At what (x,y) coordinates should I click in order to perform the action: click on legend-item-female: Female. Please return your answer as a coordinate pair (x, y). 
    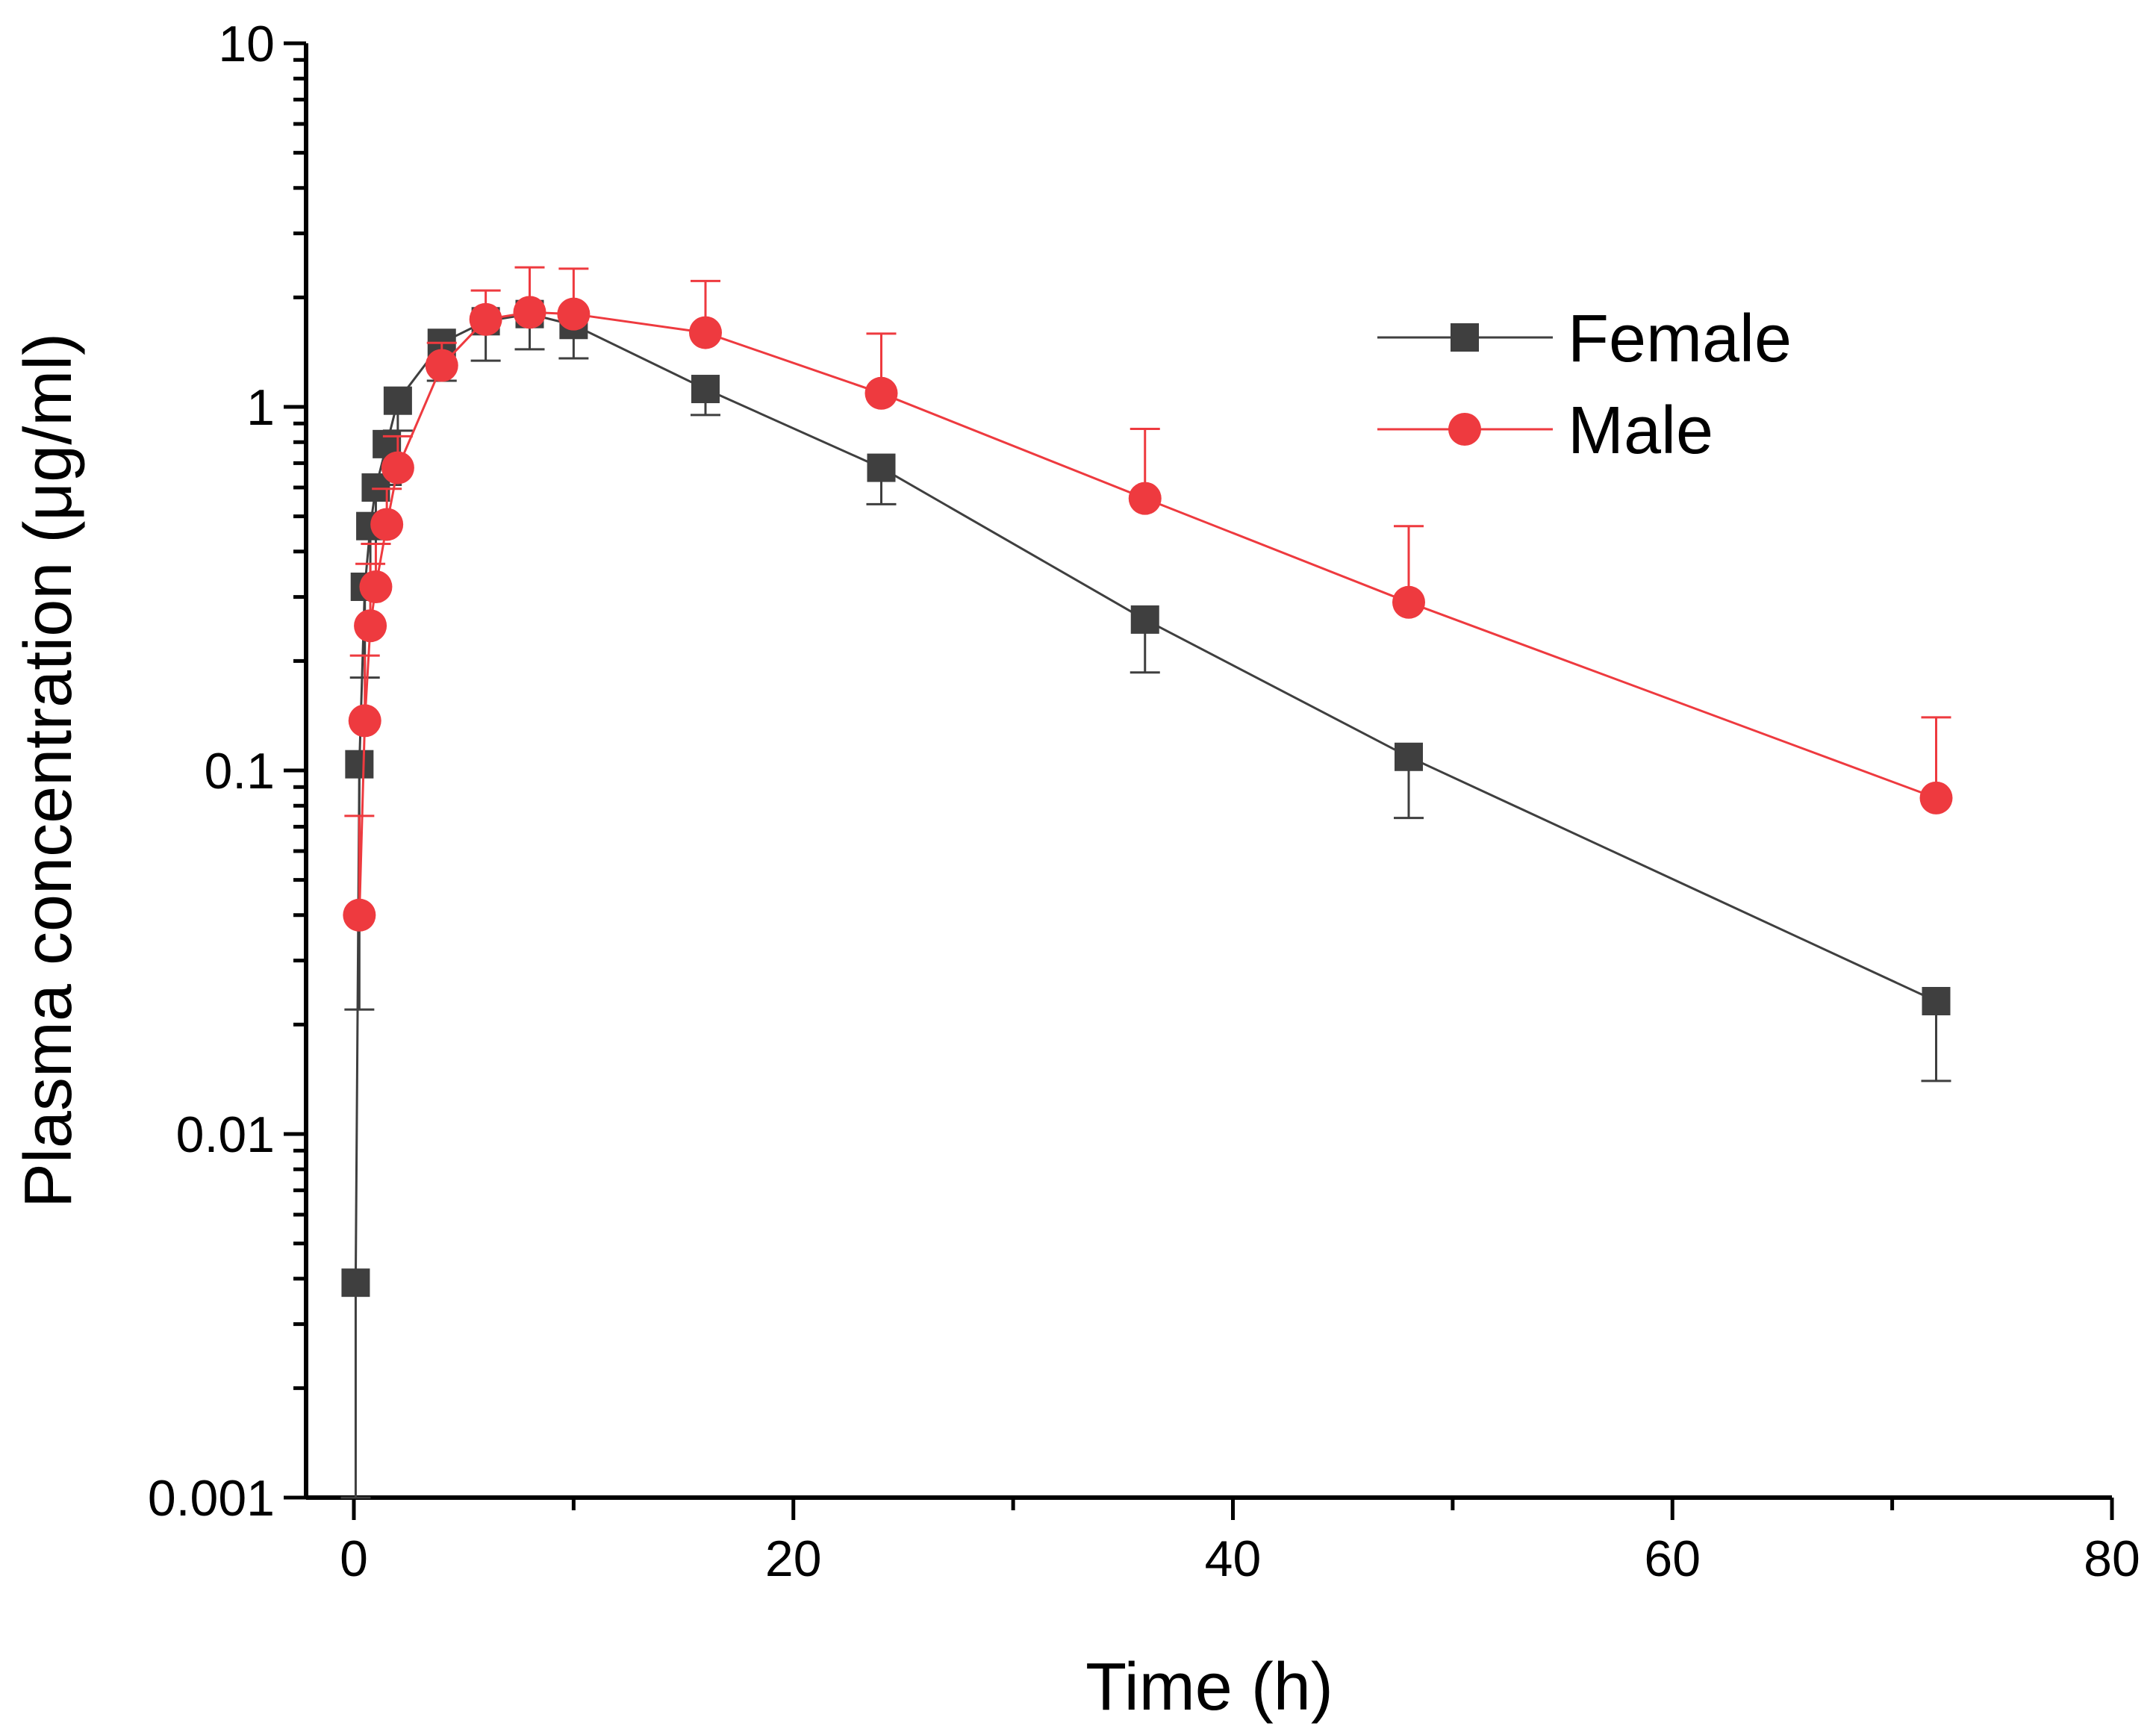
    Looking at the image, I should click on (1584, 339).